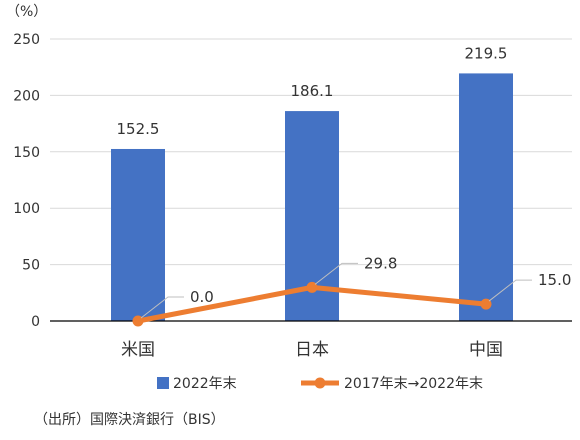  What do you see at coordinates (486, 53) in the screenshot?
I see `bar-value-label: 219.5` at bounding box center [486, 53].